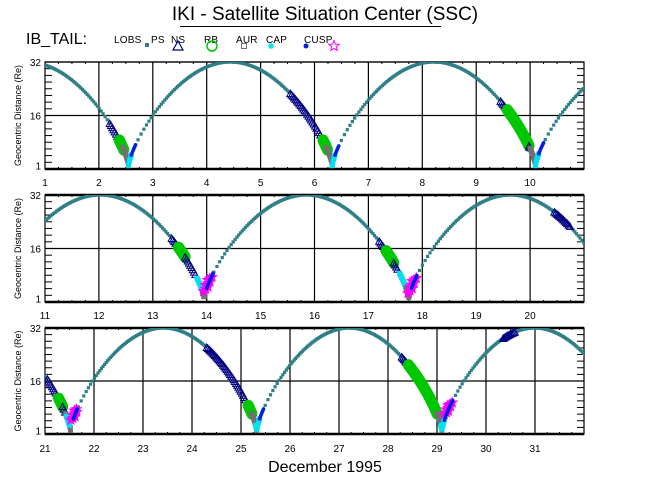 This screenshot has height=500, width=650. I want to click on x-tick-label: 16, so click(315, 316).